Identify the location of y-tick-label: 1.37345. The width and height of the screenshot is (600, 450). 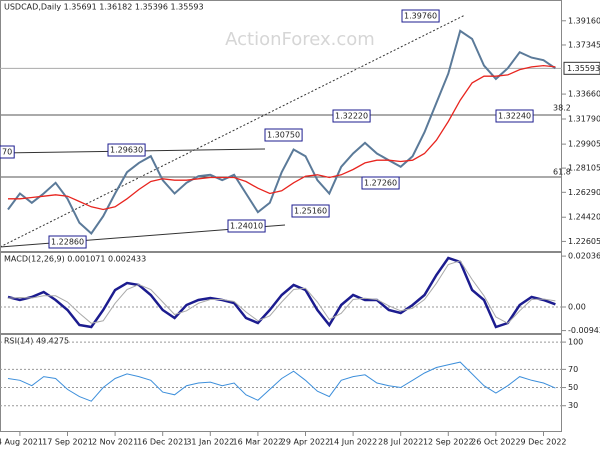
(584, 44).